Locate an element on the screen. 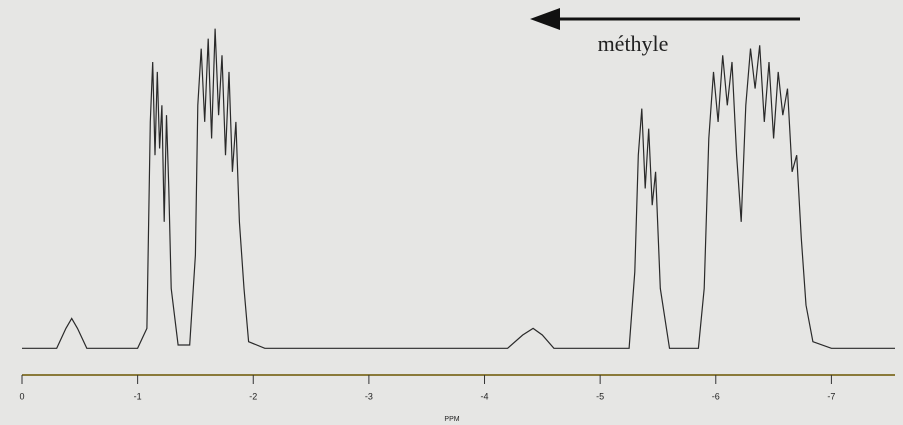  x-tick-label: 0 is located at coordinates (21, 396).